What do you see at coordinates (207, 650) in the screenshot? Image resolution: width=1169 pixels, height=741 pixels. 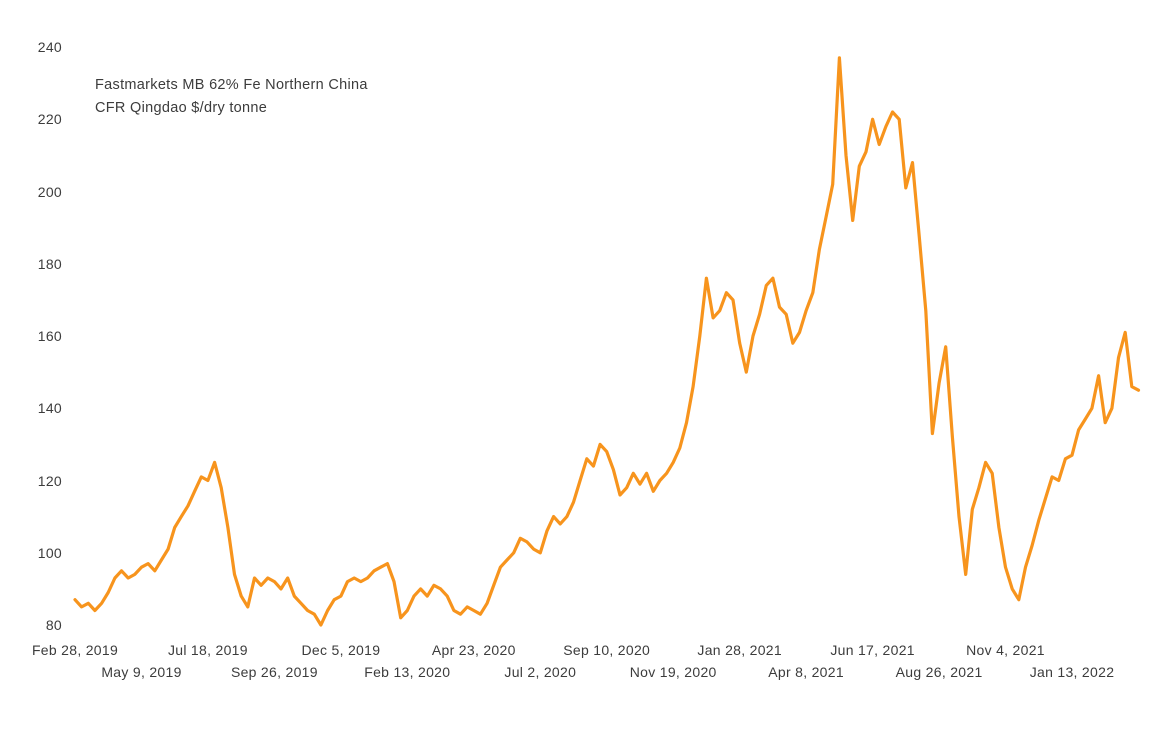 I see `x-tick-label: Jul 18, 2019` at bounding box center [207, 650].